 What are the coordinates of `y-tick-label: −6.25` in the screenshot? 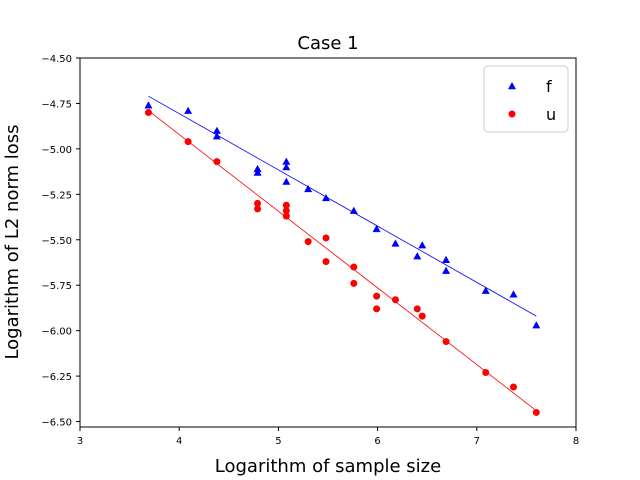 It's located at (56, 377).